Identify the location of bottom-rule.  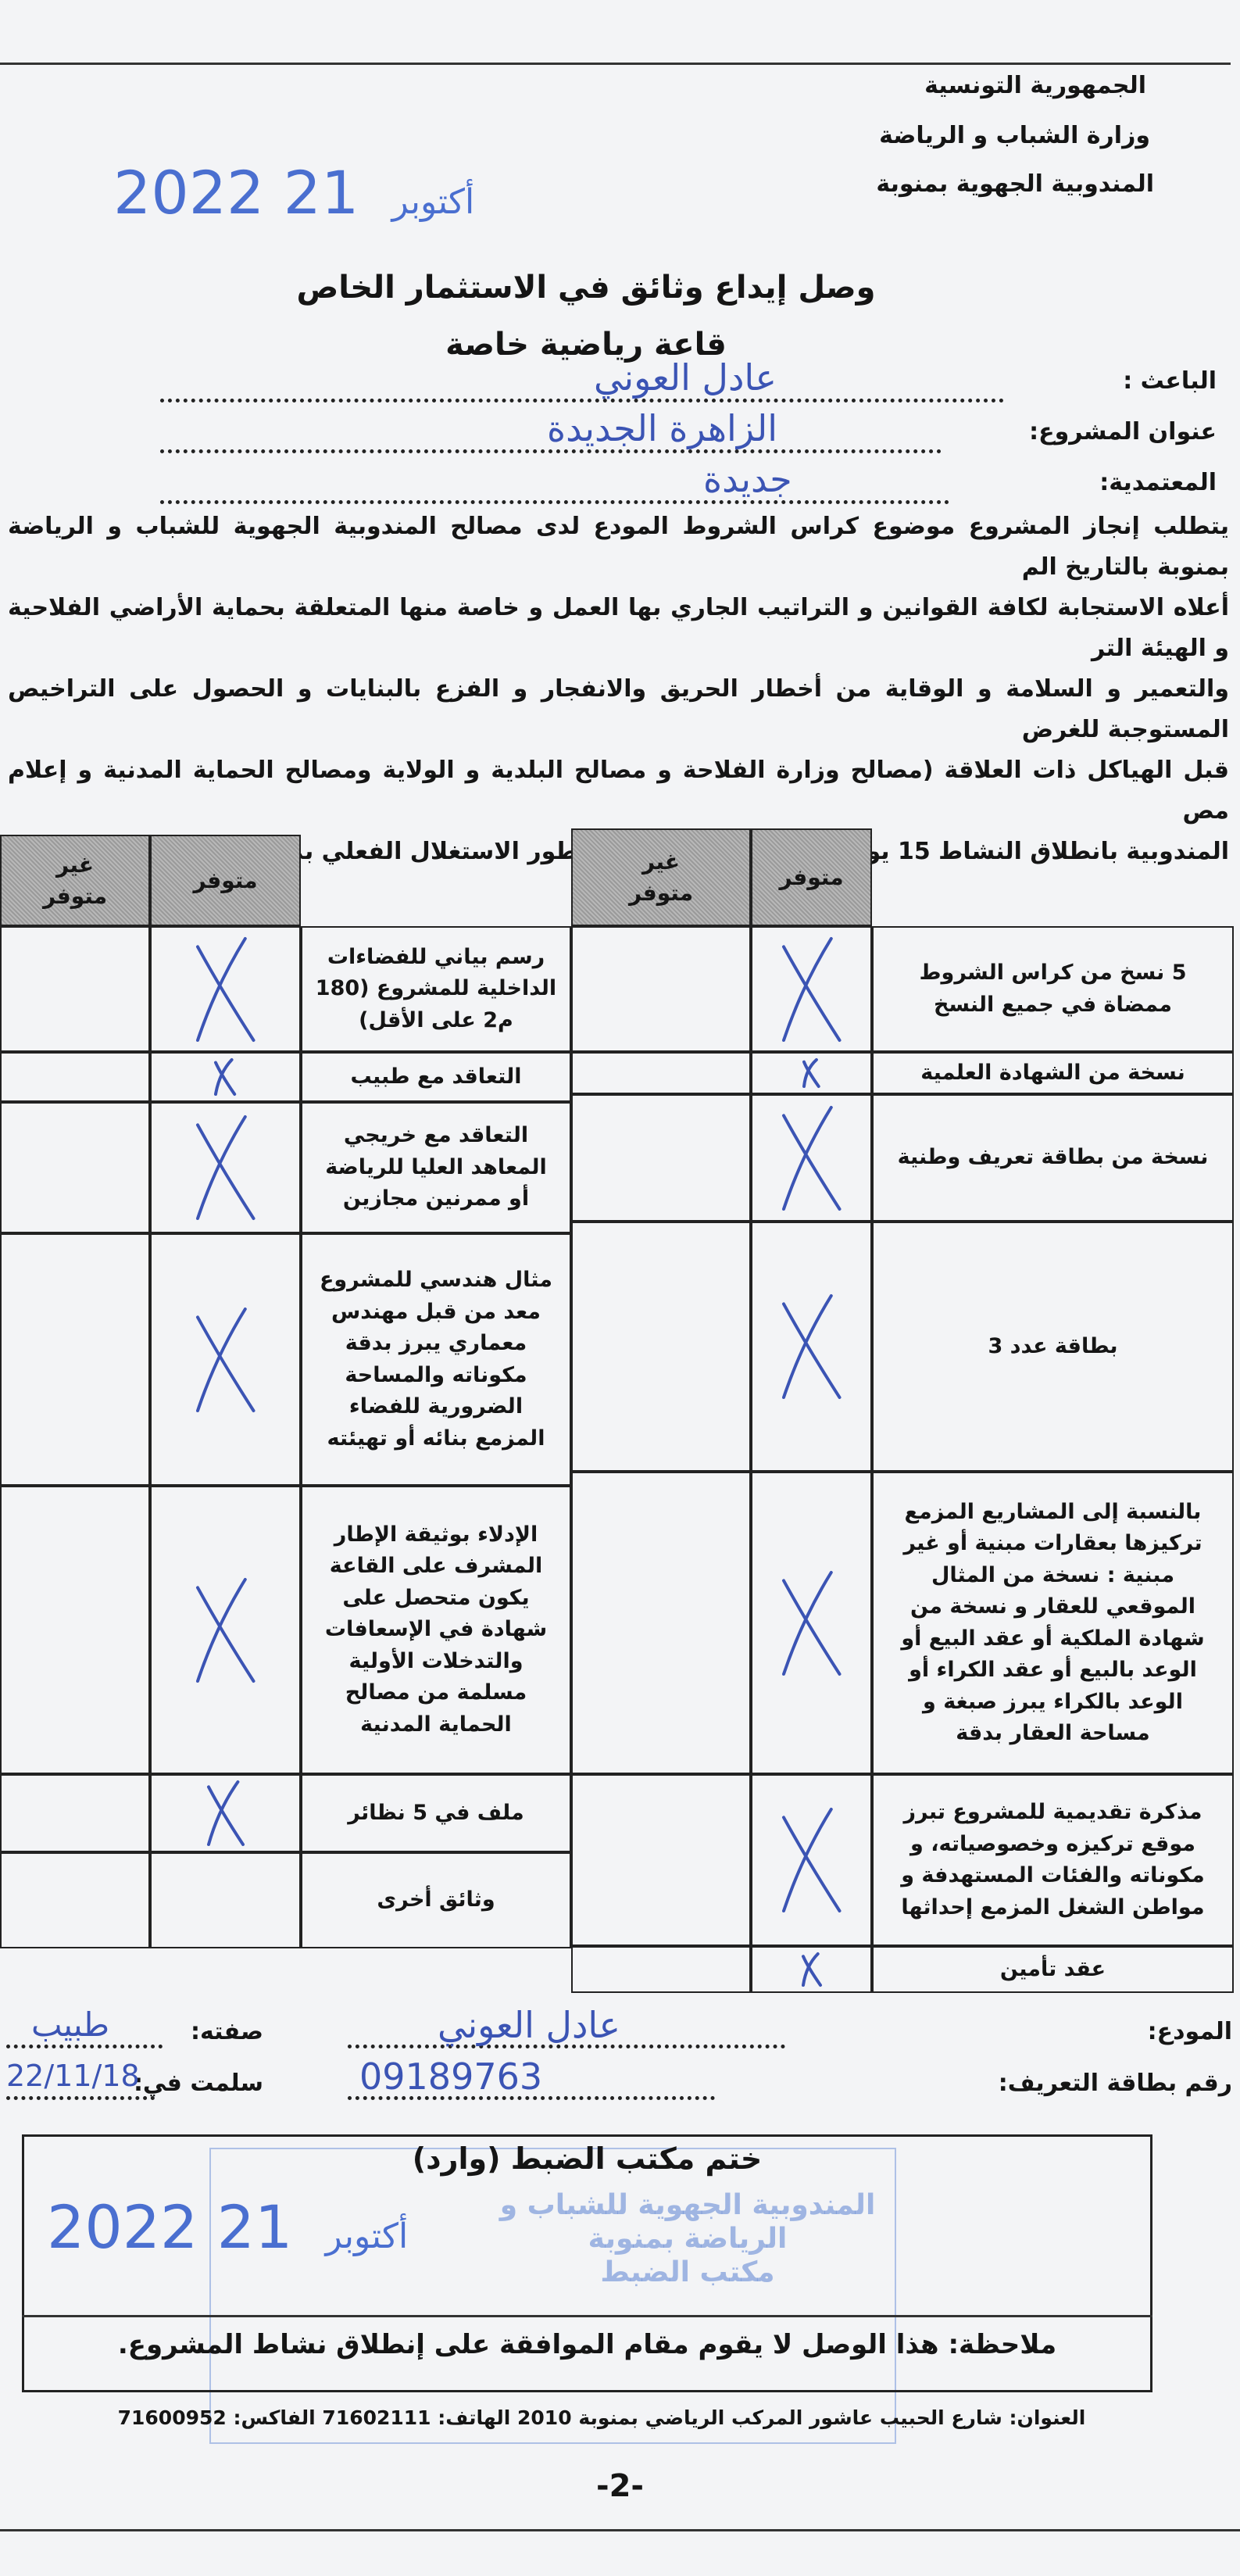
(620, 2530).